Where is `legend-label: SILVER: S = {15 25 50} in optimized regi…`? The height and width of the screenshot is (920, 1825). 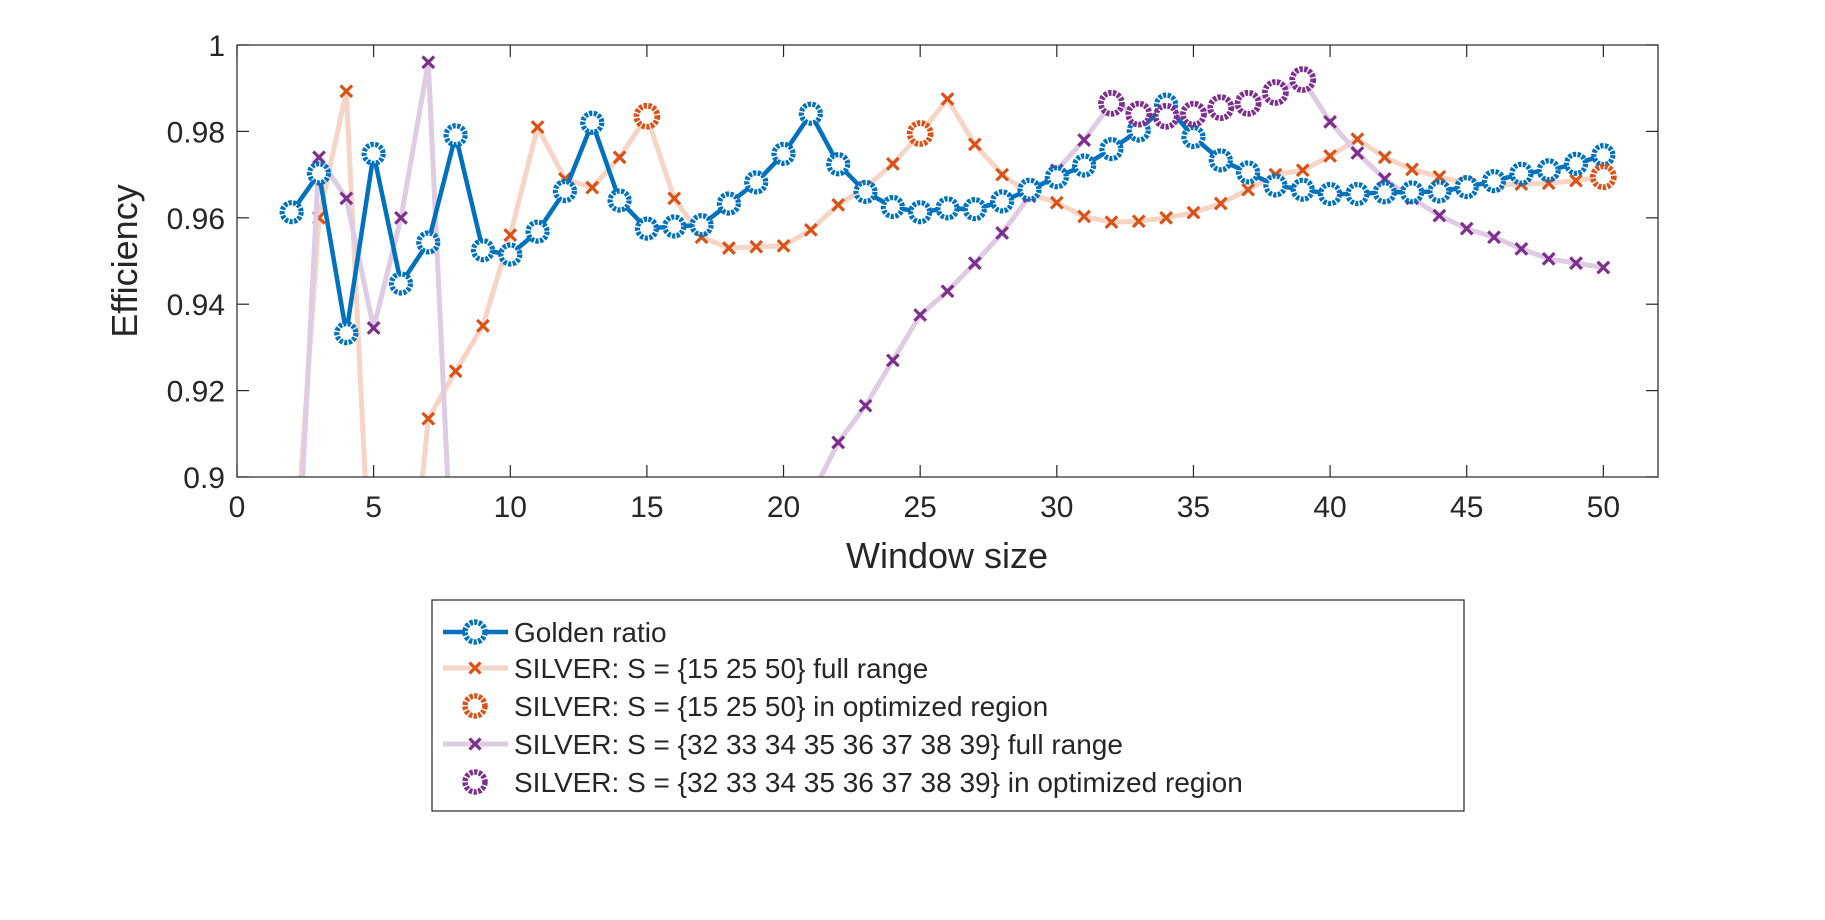 legend-label: SILVER: S = {15 25 50} in optimized regi… is located at coordinates (781, 706).